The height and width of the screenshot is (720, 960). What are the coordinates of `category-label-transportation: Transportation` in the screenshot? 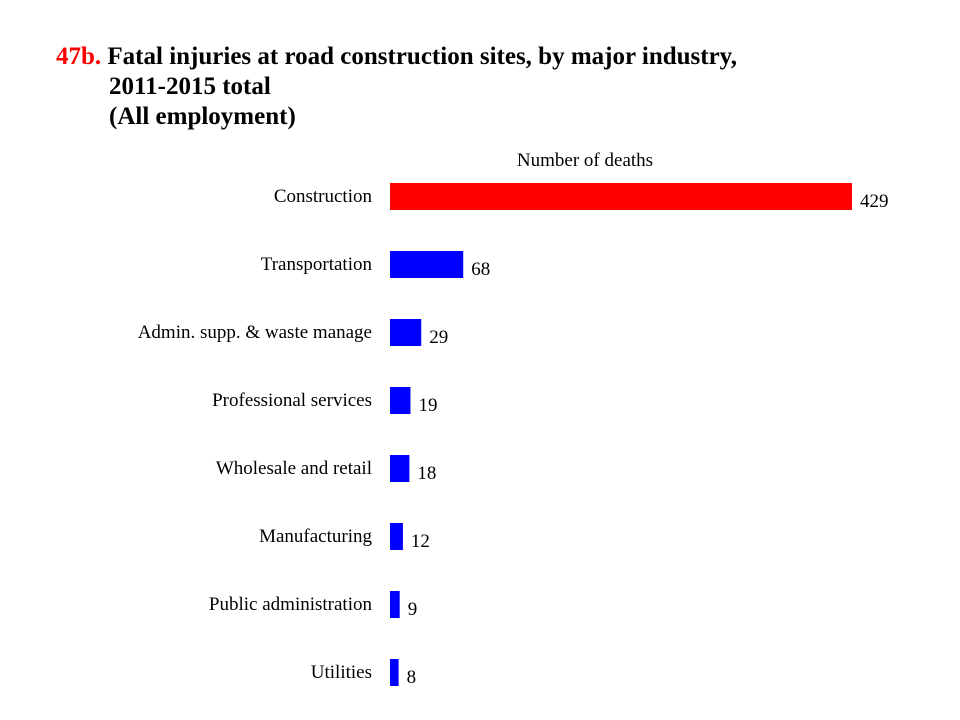 It's located at (317, 264).